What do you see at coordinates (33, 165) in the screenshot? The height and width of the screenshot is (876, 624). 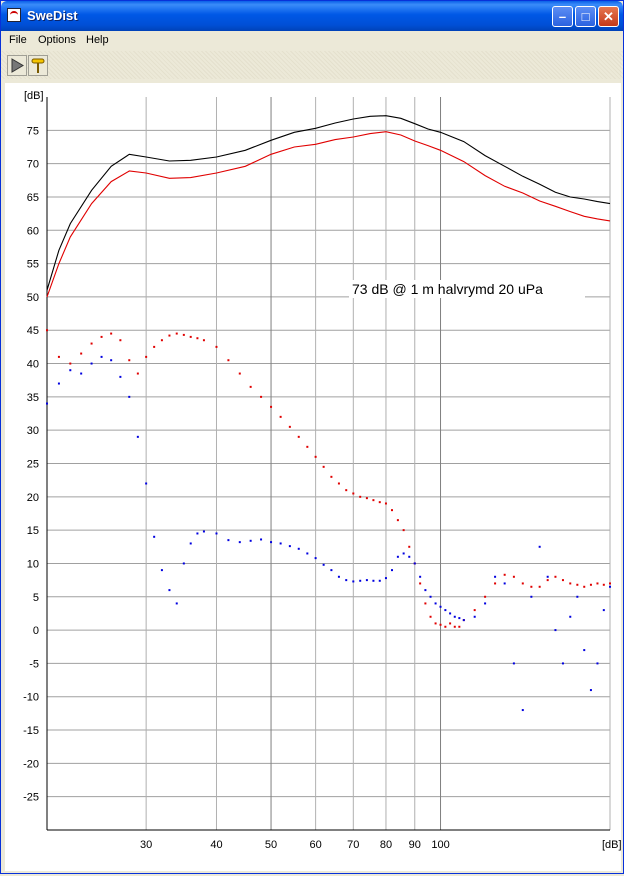 I see `y-tick-label: 70` at bounding box center [33, 165].